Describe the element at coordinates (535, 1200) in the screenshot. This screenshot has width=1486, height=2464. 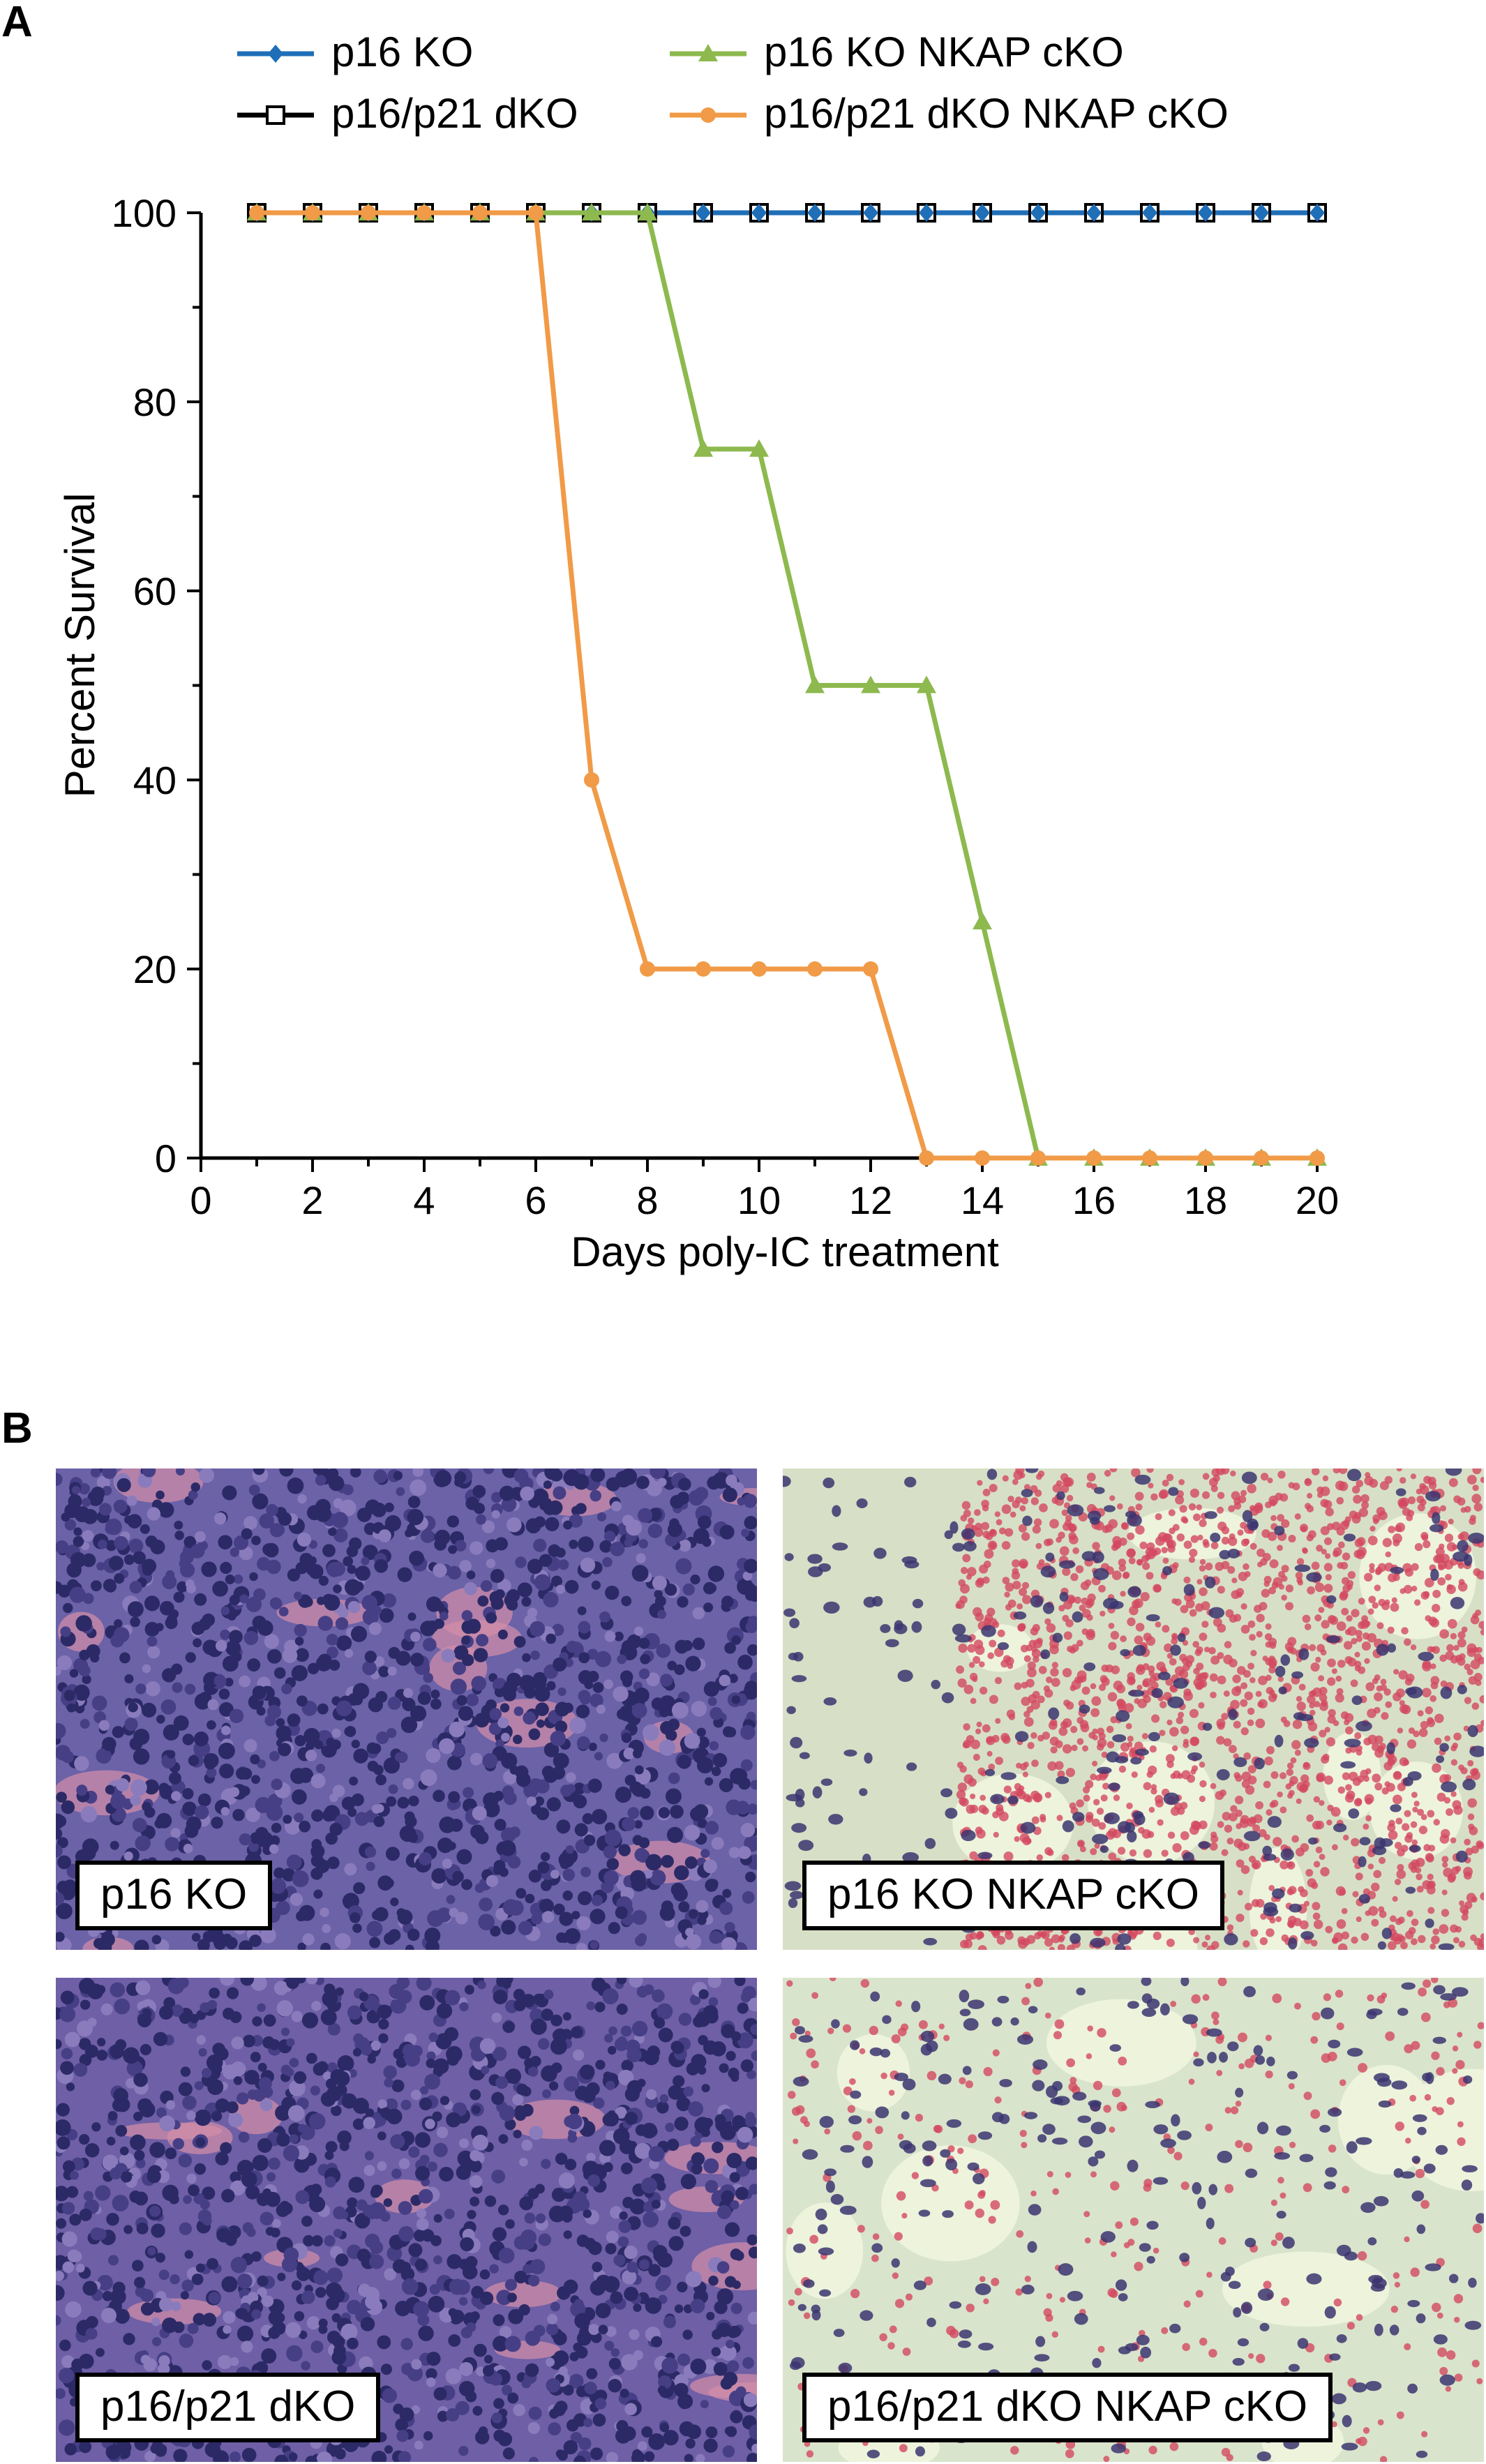
I see `x-tick-label: 6` at that location.